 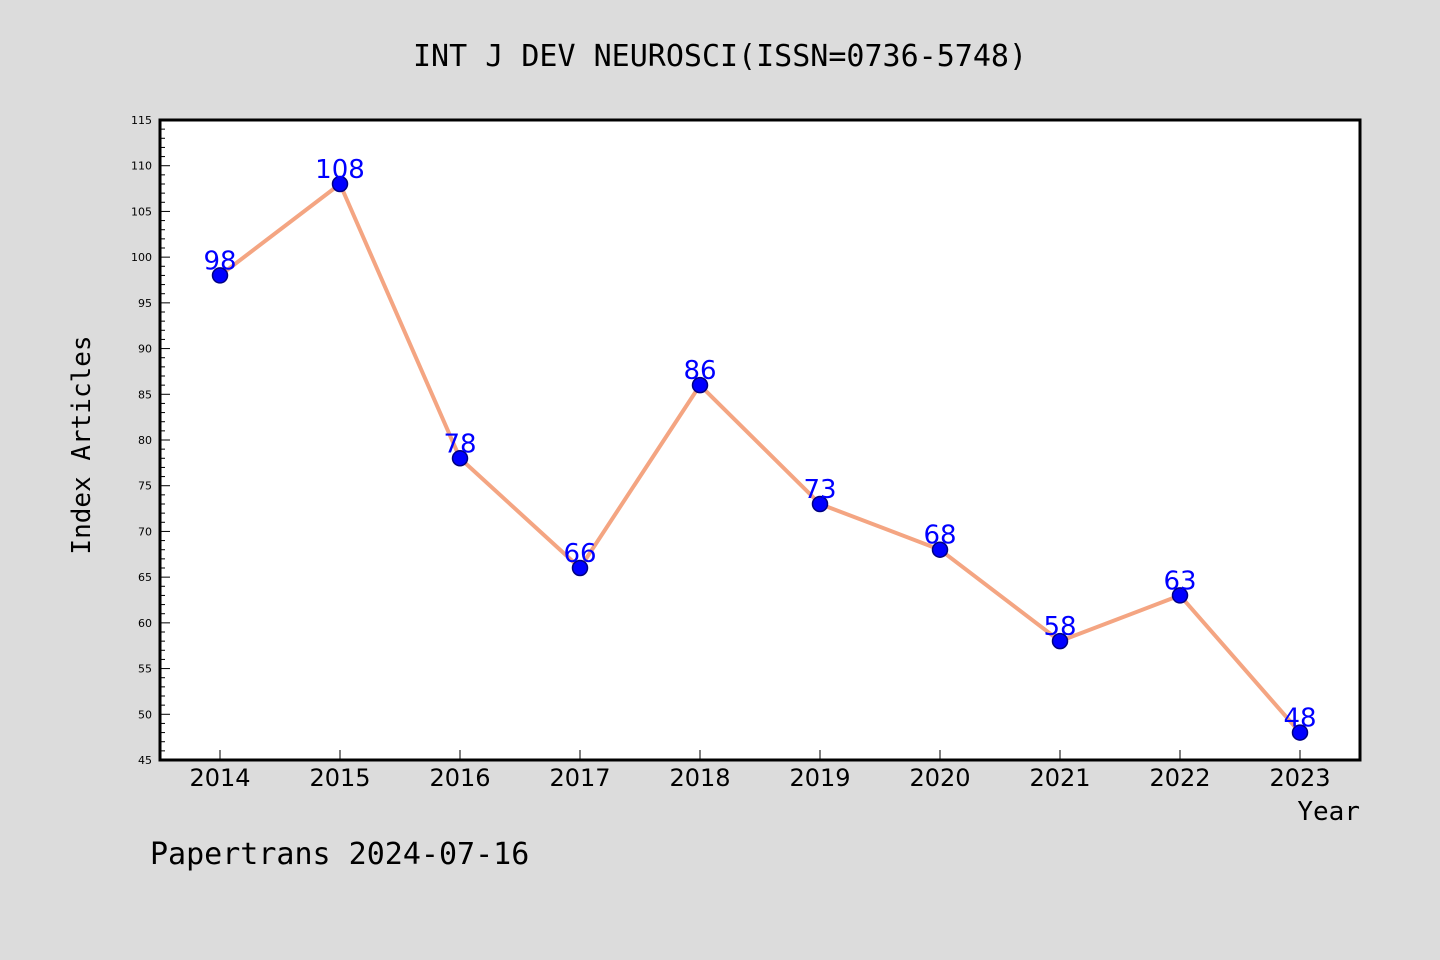 I want to click on data-label: 98, so click(x=219, y=261).